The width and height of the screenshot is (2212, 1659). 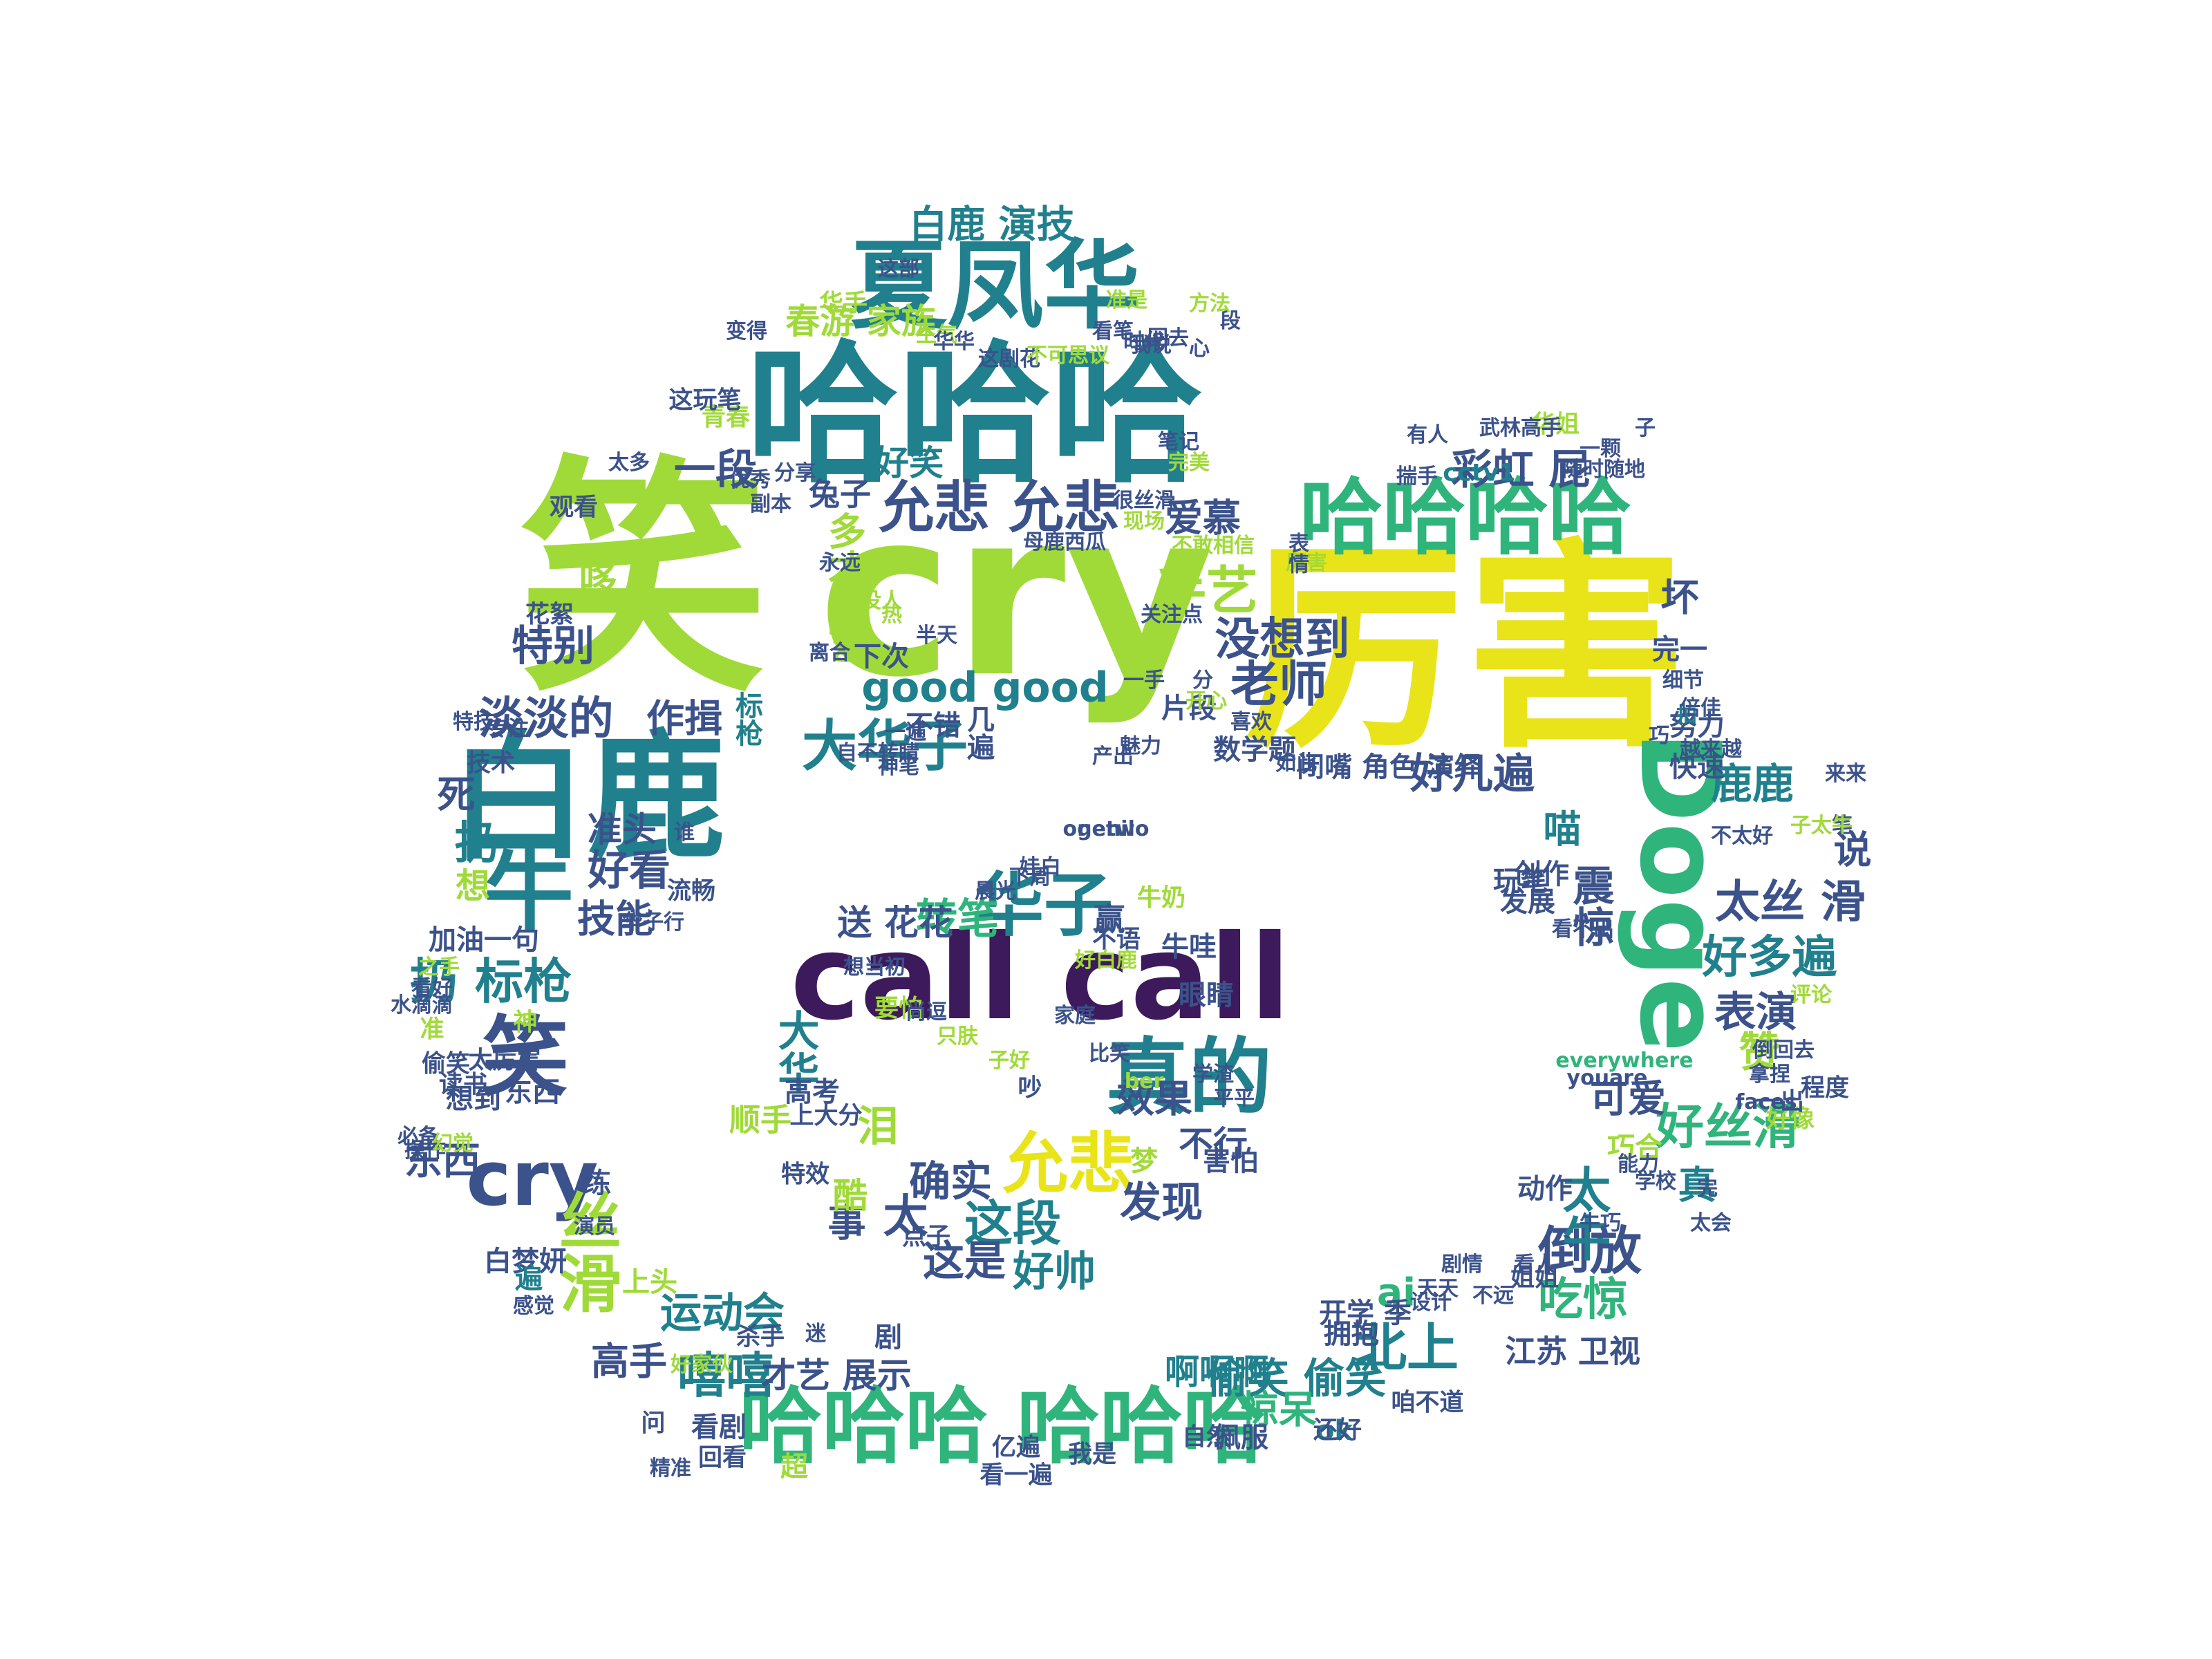 What do you see at coordinates (525, 1057) in the screenshot?
I see `cloud-word: 笑` at bounding box center [525, 1057].